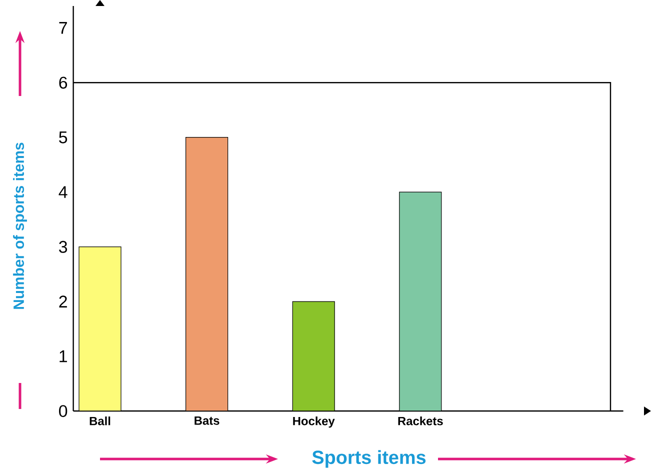  Describe the element at coordinates (207, 420) in the screenshot. I see `x-tick-label: Bats` at that location.